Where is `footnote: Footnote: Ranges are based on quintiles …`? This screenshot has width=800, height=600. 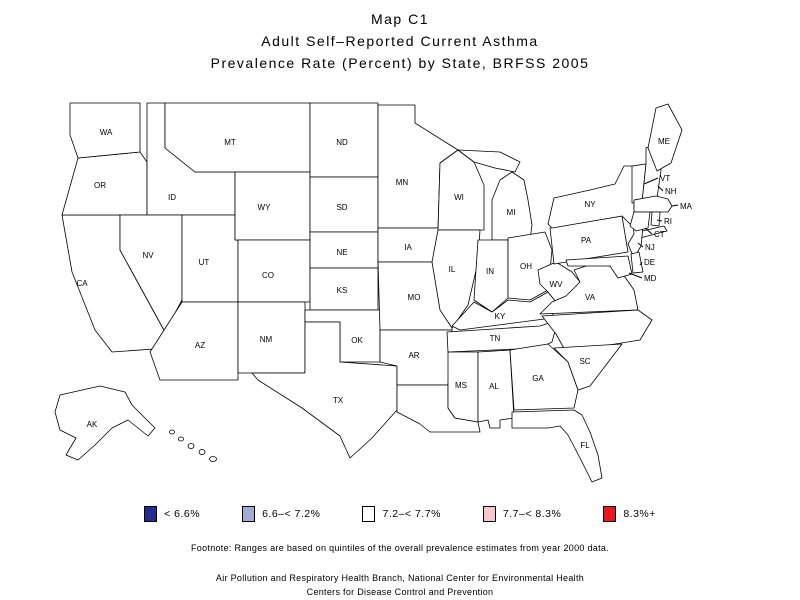 footnote: Footnote: Ranges are based on quintiles … is located at coordinates (400, 548).